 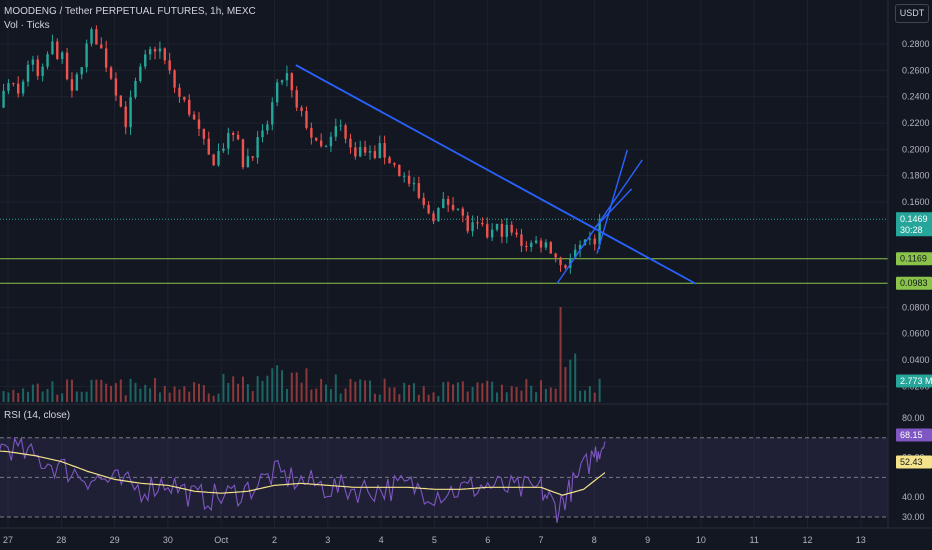 What do you see at coordinates (487, 540) in the screenshot?
I see `x-tick-label: 6` at bounding box center [487, 540].